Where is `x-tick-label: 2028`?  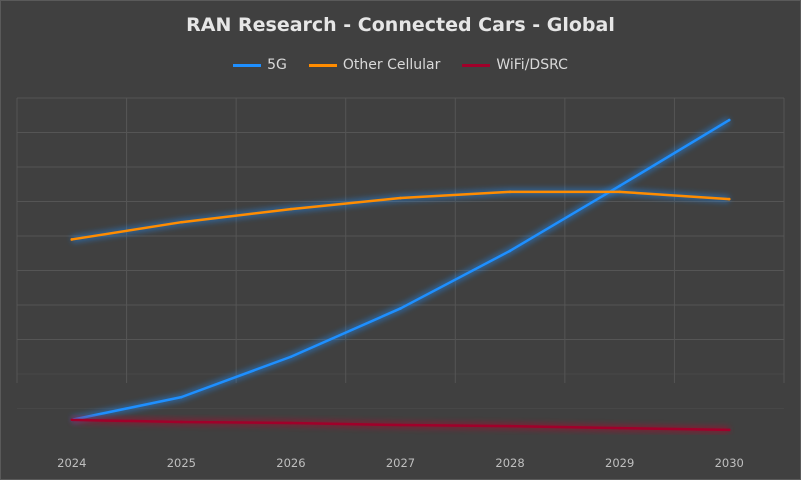
x-tick-label: 2028 is located at coordinates (509, 463).